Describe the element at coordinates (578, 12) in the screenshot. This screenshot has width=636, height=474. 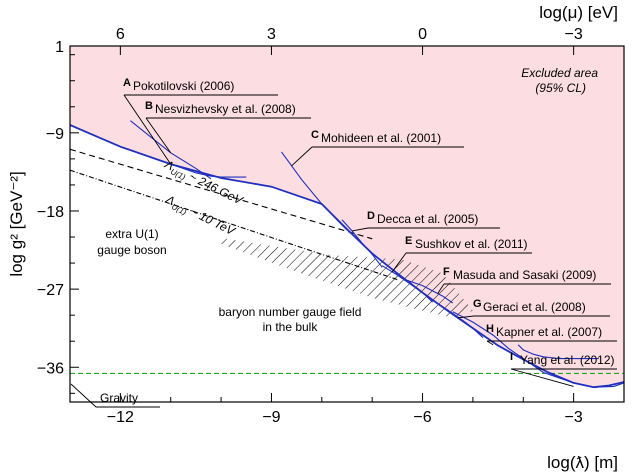
I see `top-axis-title: log(μ) [eV]` at that location.